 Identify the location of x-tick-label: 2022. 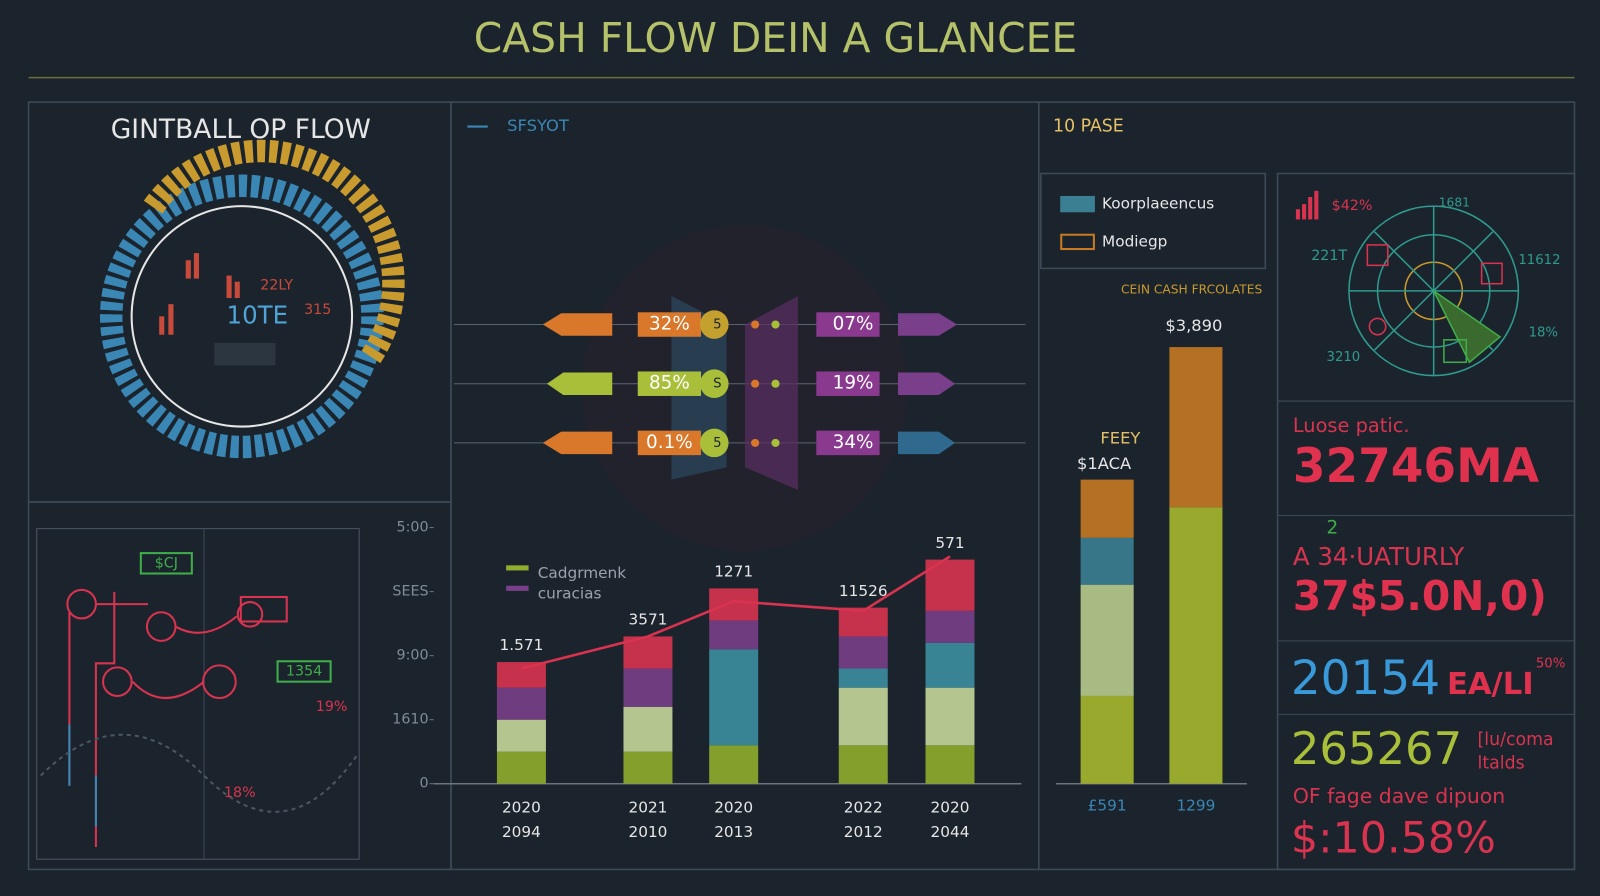
(863, 808).